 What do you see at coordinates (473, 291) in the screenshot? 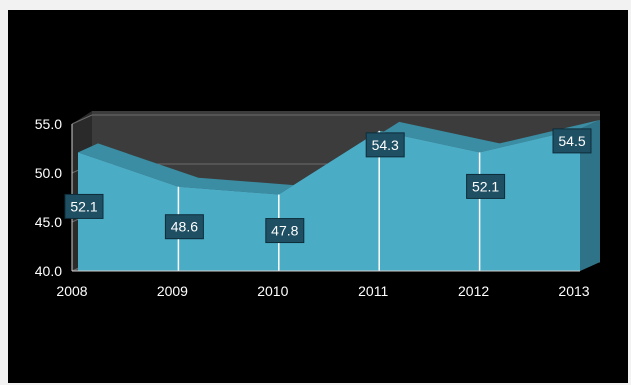
I see `x-tick-label: 2012` at bounding box center [473, 291].